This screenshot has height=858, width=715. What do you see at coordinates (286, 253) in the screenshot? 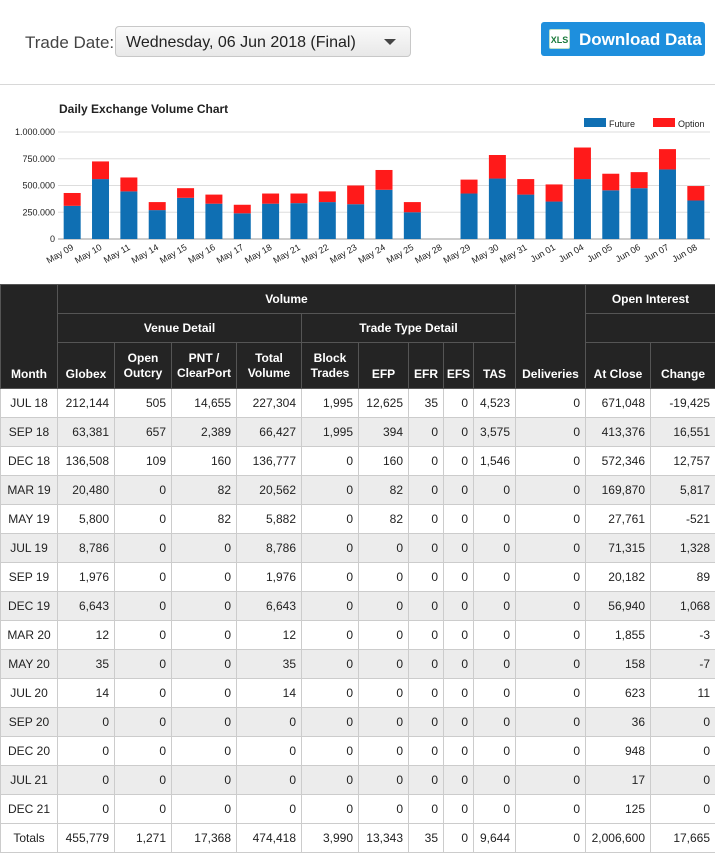
I see `x-tick-label: May 21` at bounding box center [286, 253].